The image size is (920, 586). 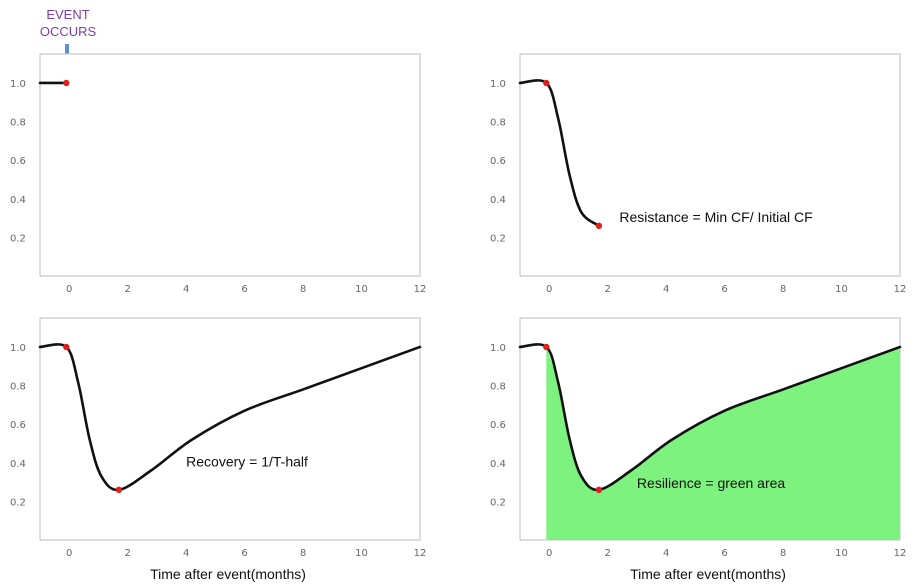 I want to click on annotation-text: Recovery = 1/T-half, so click(x=247, y=462).